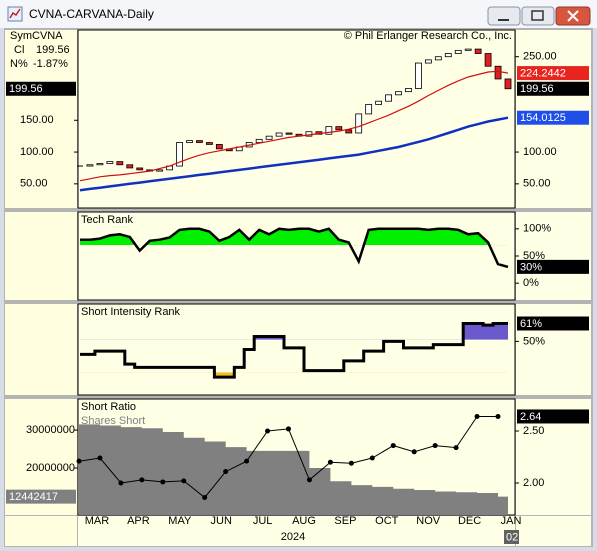  What do you see at coordinates (221, 521) in the screenshot?
I see `x-tick-label: JUN` at bounding box center [221, 521].